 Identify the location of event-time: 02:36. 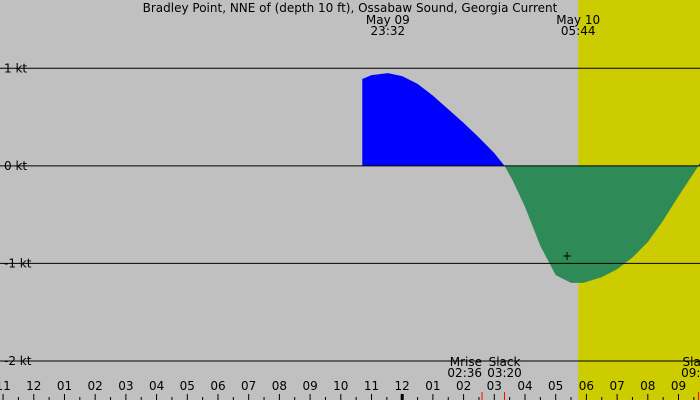
(464, 373).